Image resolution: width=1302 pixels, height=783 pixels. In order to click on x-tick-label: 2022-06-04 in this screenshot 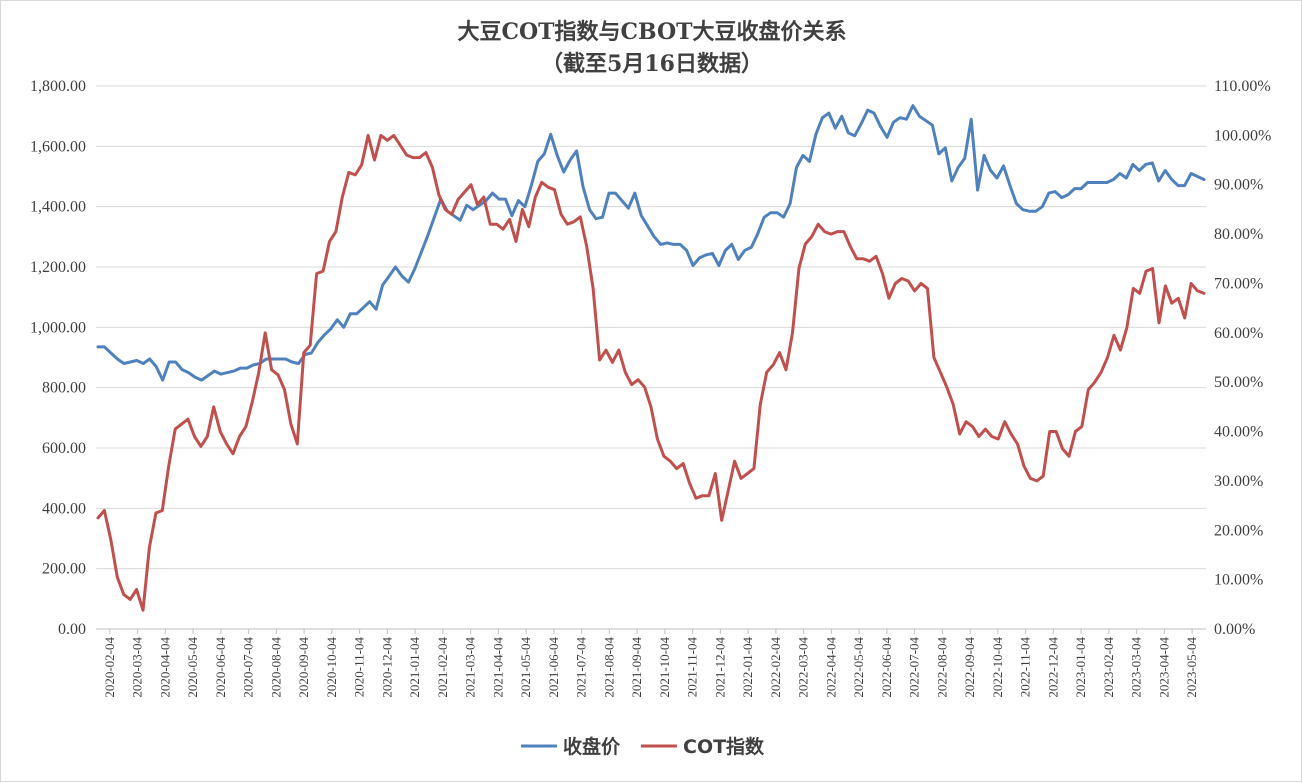, I will do `click(886, 667)`.